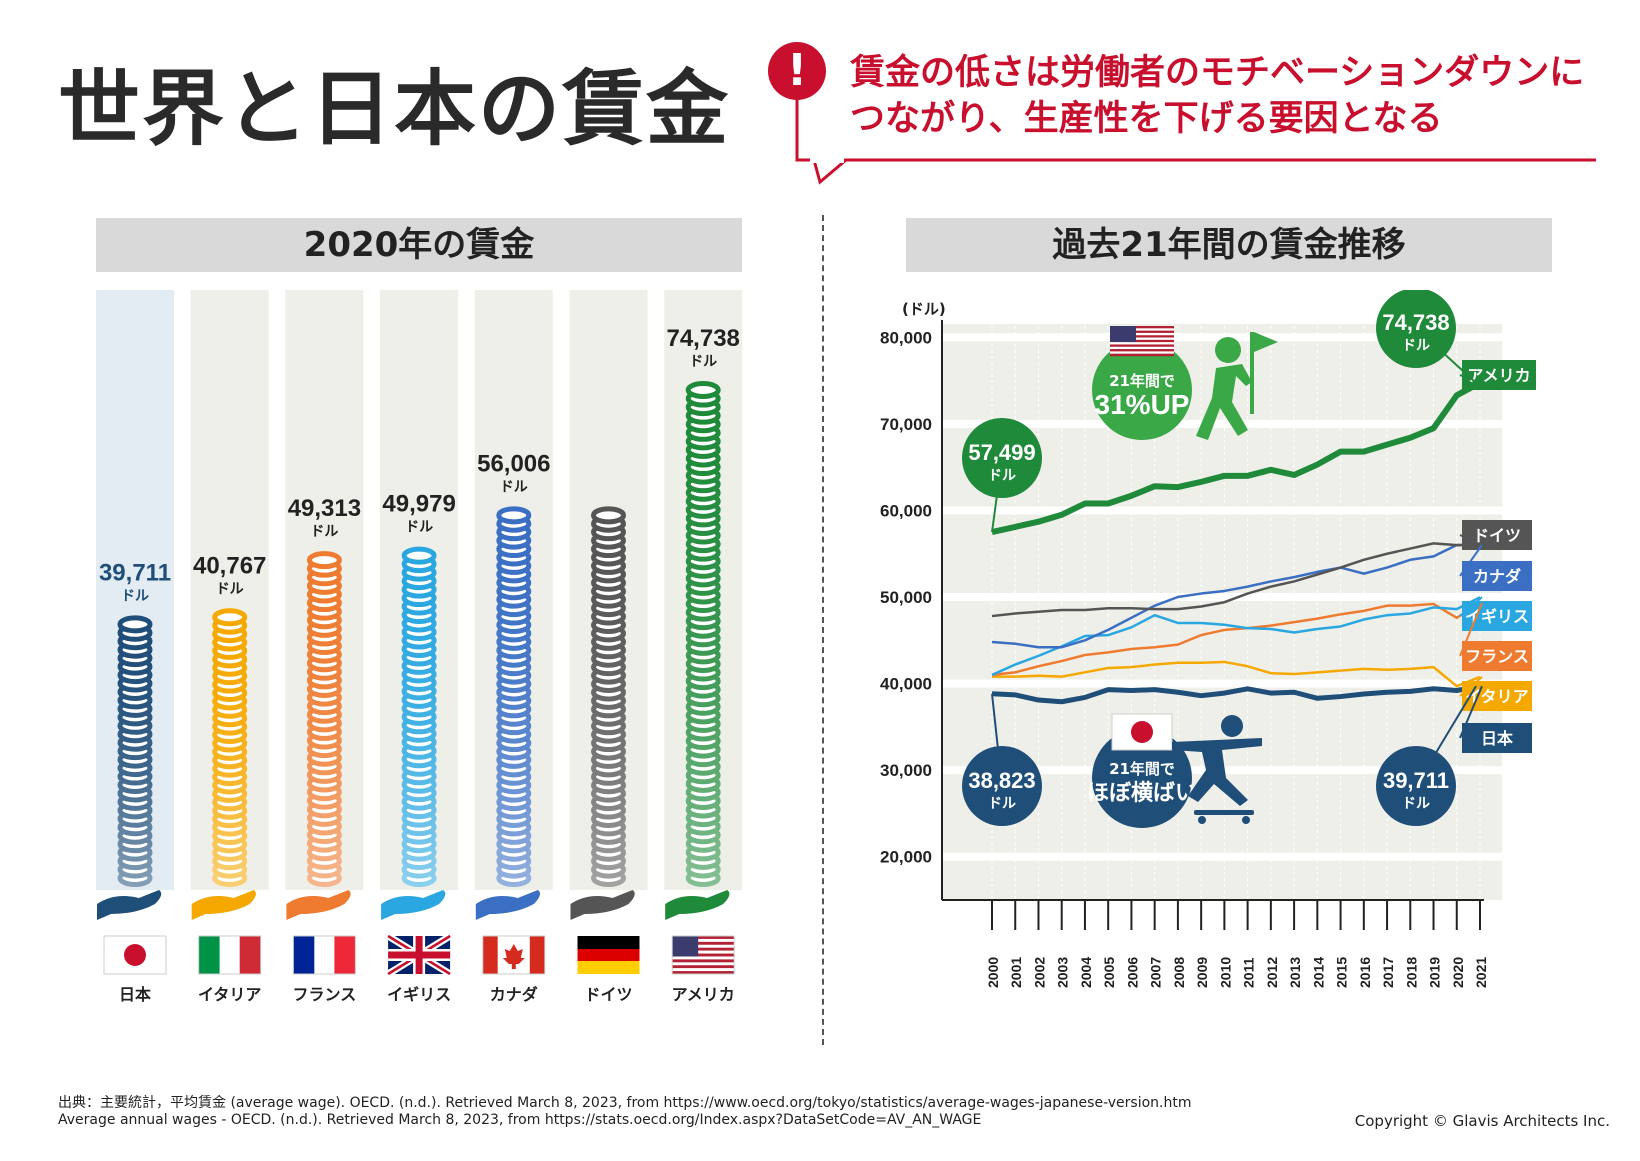 The image size is (1640, 1161). What do you see at coordinates (1236, 639) in the screenshot?
I see `series-line-france` at bounding box center [1236, 639].